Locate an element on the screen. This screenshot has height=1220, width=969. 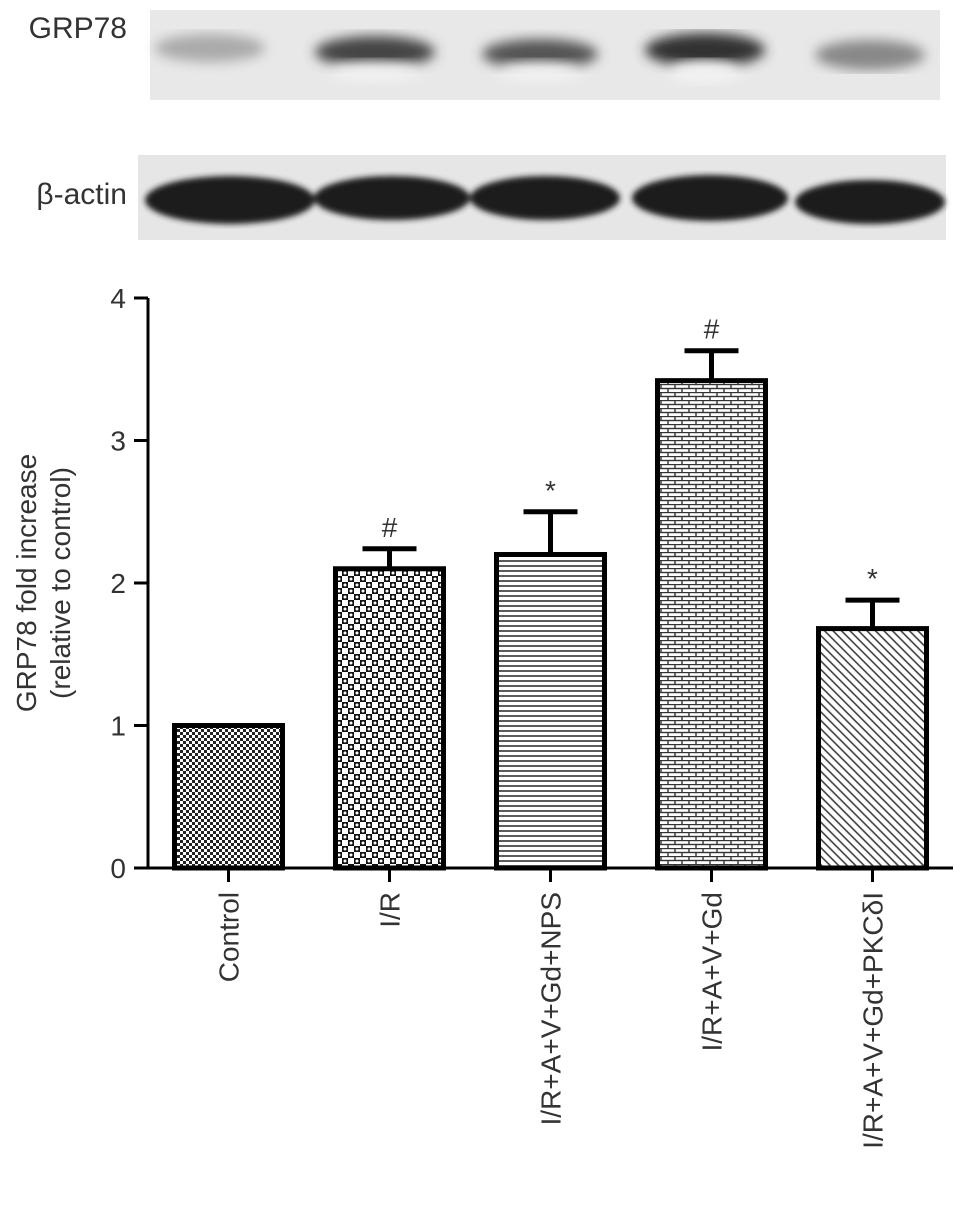
x-tick-label: I/R+A+V+Gd+NPS is located at coordinates (551, 1008).